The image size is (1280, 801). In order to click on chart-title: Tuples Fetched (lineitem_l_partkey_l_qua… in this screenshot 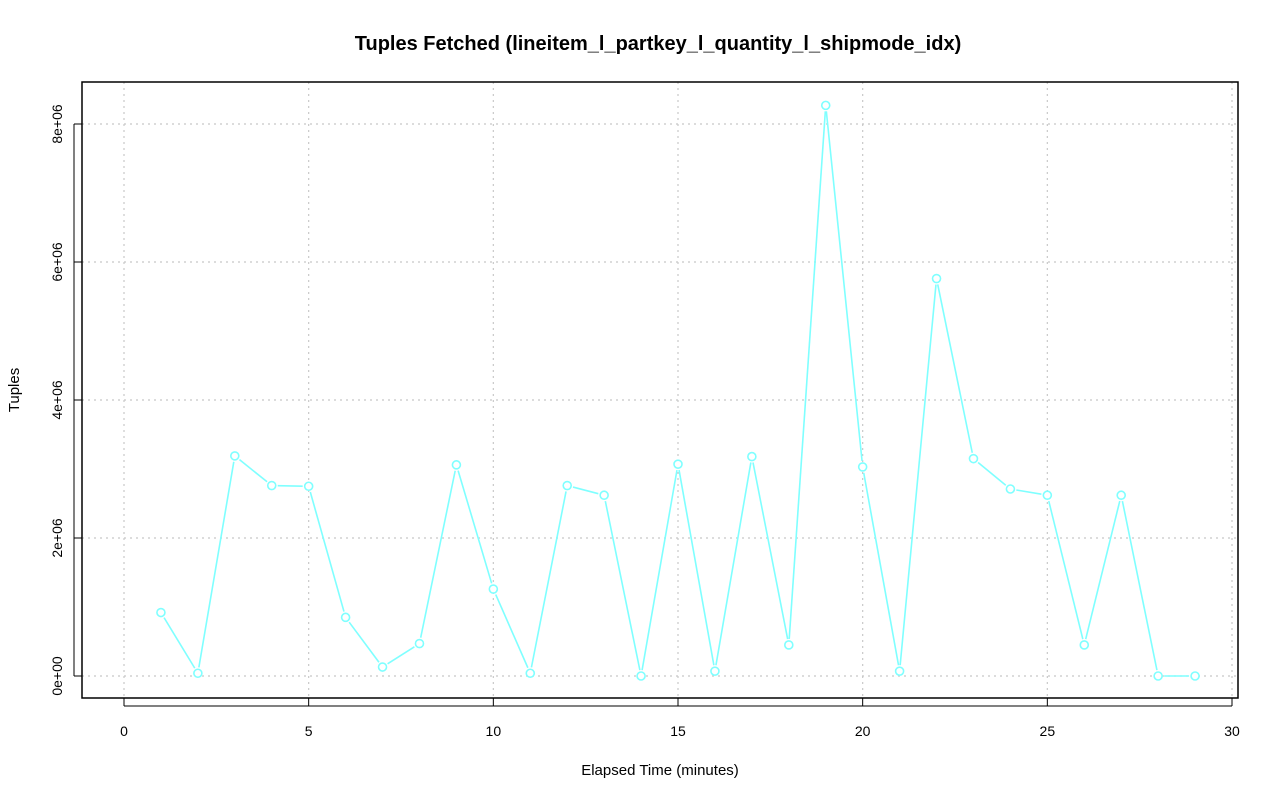, I will do `click(658, 44)`.